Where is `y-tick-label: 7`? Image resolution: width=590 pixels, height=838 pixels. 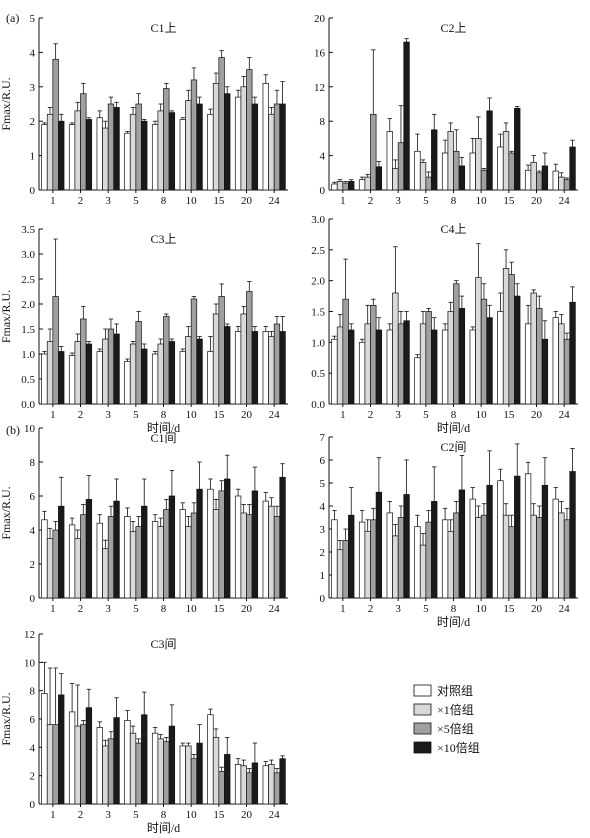
y-tick-label: 7 is located at coordinates (323, 438).